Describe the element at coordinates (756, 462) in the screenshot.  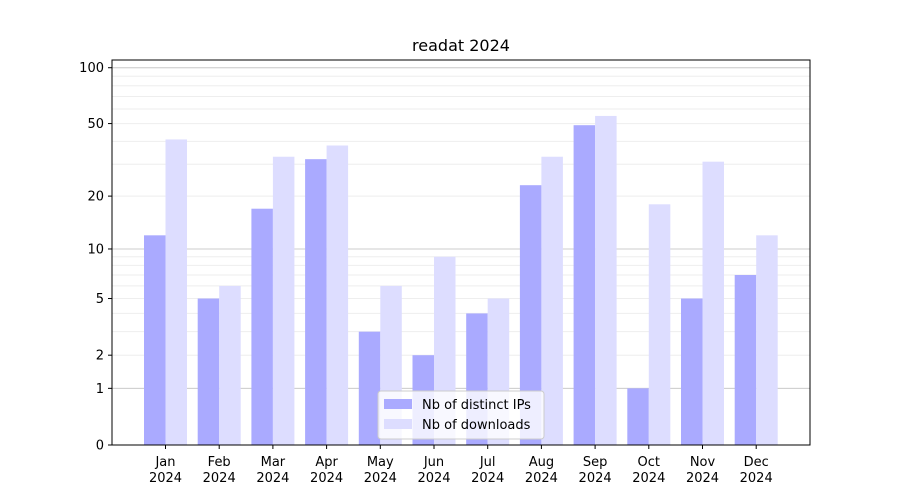
I see `x-tick-label-month: Dec` at that location.